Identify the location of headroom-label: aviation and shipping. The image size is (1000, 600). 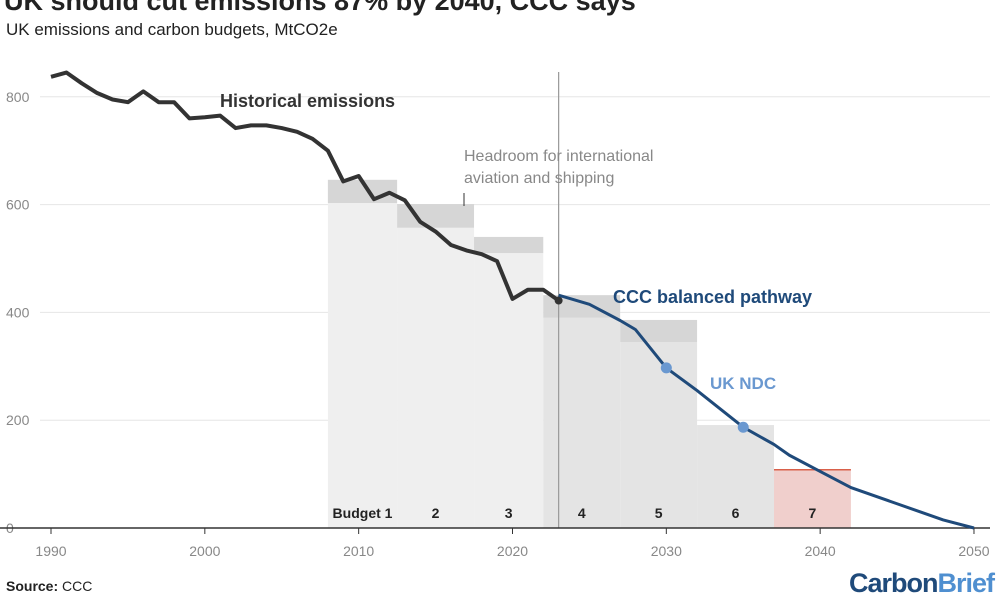
(539, 178).